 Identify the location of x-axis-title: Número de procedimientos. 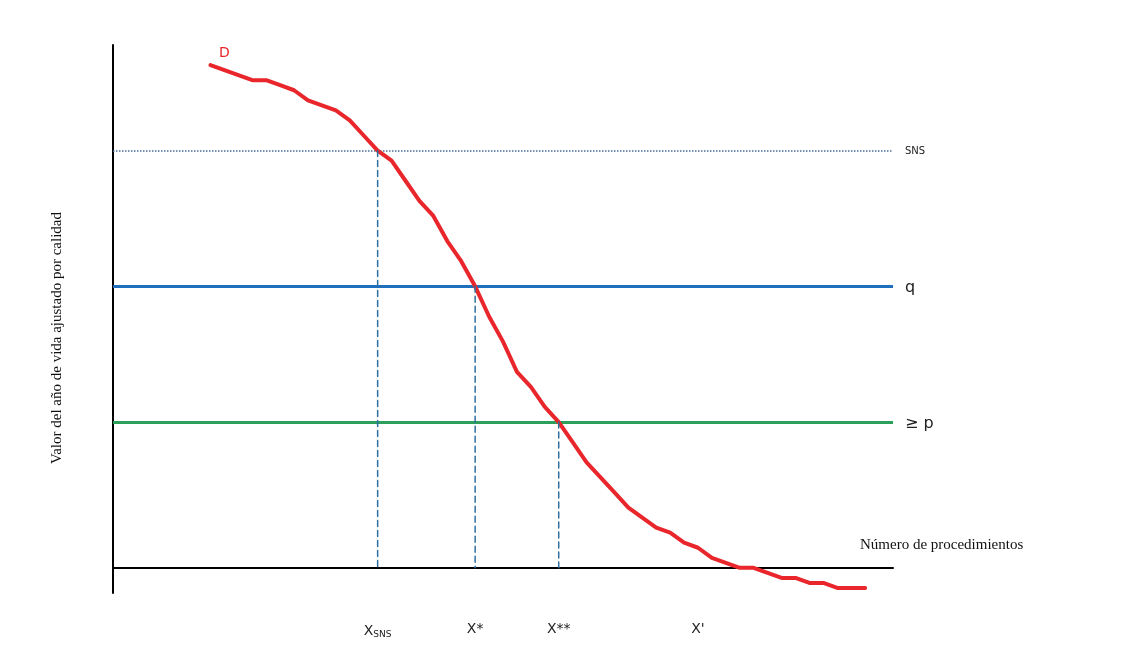
(942, 543).